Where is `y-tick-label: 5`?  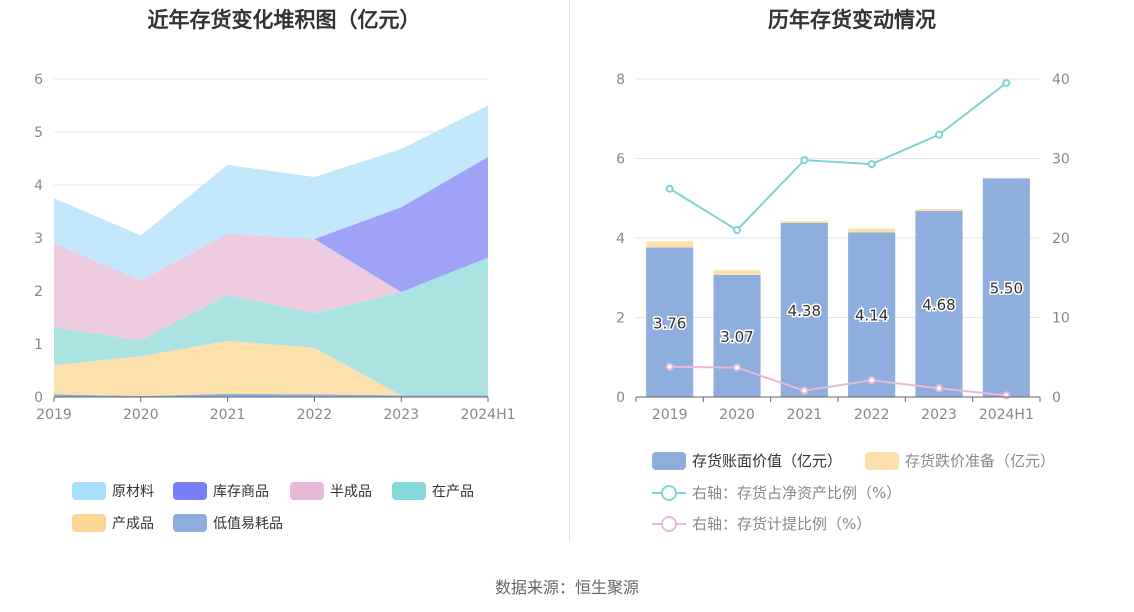
y-tick-label: 5 is located at coordinates (38, 133).